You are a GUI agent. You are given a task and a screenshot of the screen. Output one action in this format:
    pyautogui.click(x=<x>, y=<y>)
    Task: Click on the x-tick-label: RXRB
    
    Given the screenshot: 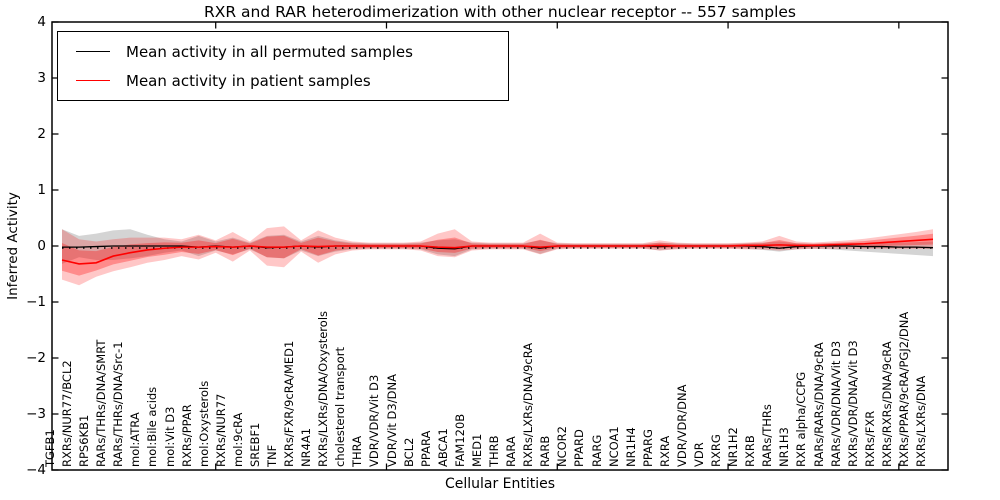 What is the action you would take?
    pyautogui.click(x=750, y=451)
    